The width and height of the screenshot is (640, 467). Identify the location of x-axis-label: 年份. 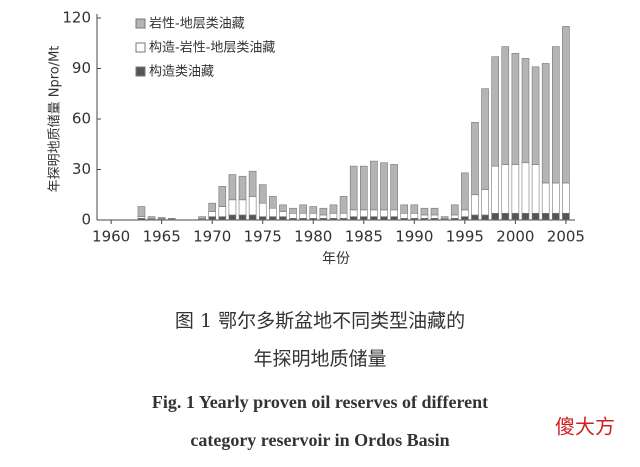
(336, 259).